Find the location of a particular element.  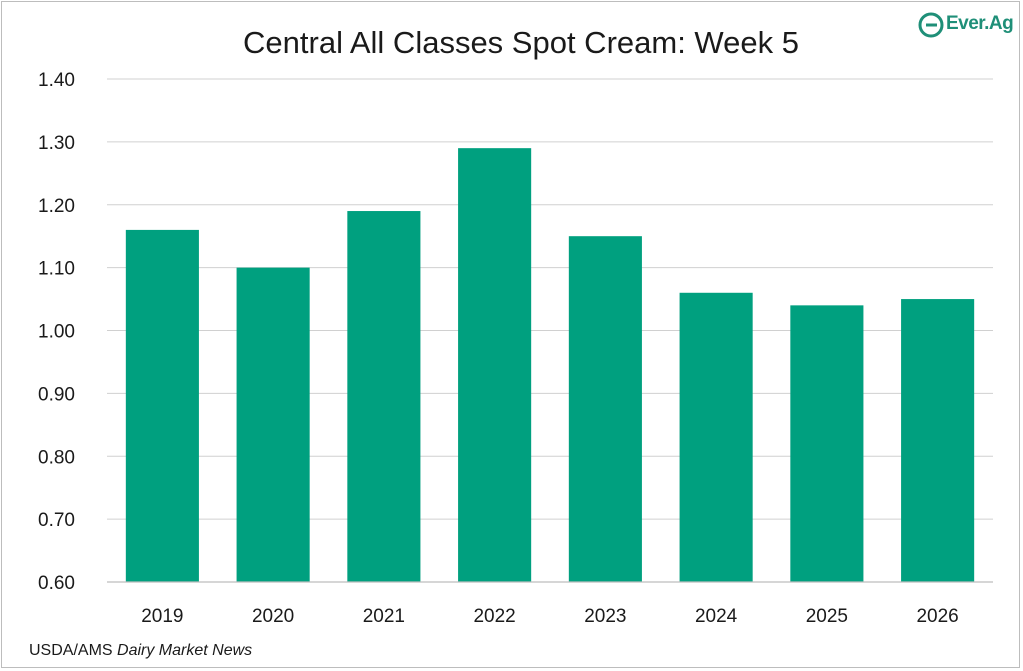

y-tick-label: 1.10 is located at coordinates (56, 269).